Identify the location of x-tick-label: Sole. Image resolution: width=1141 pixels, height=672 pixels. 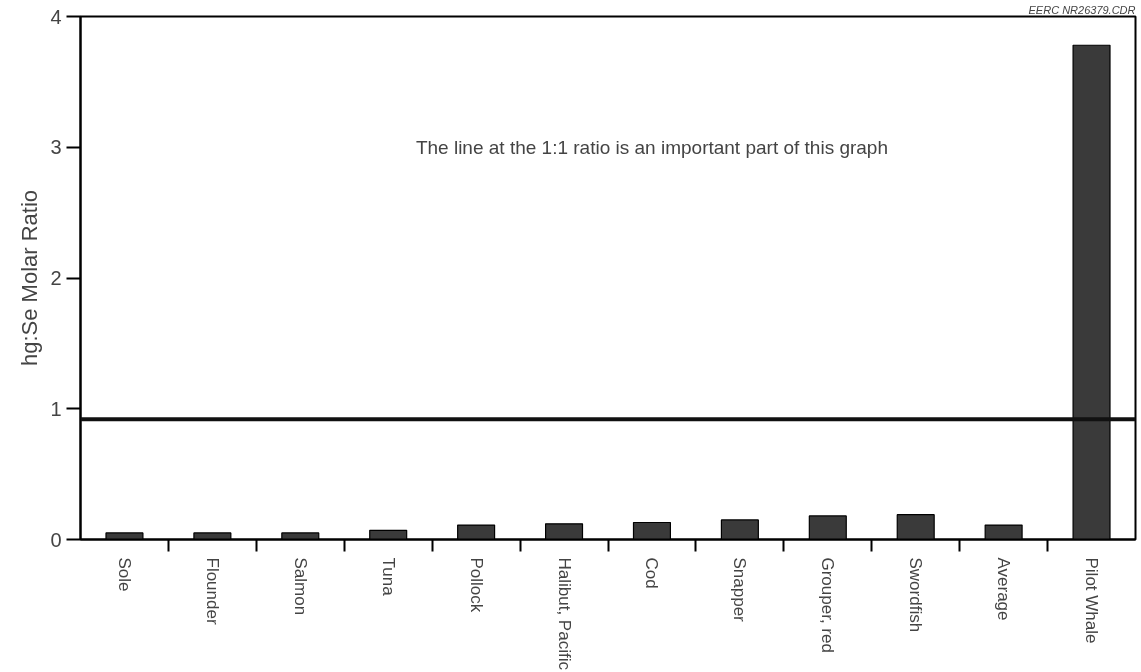
(124, 574).